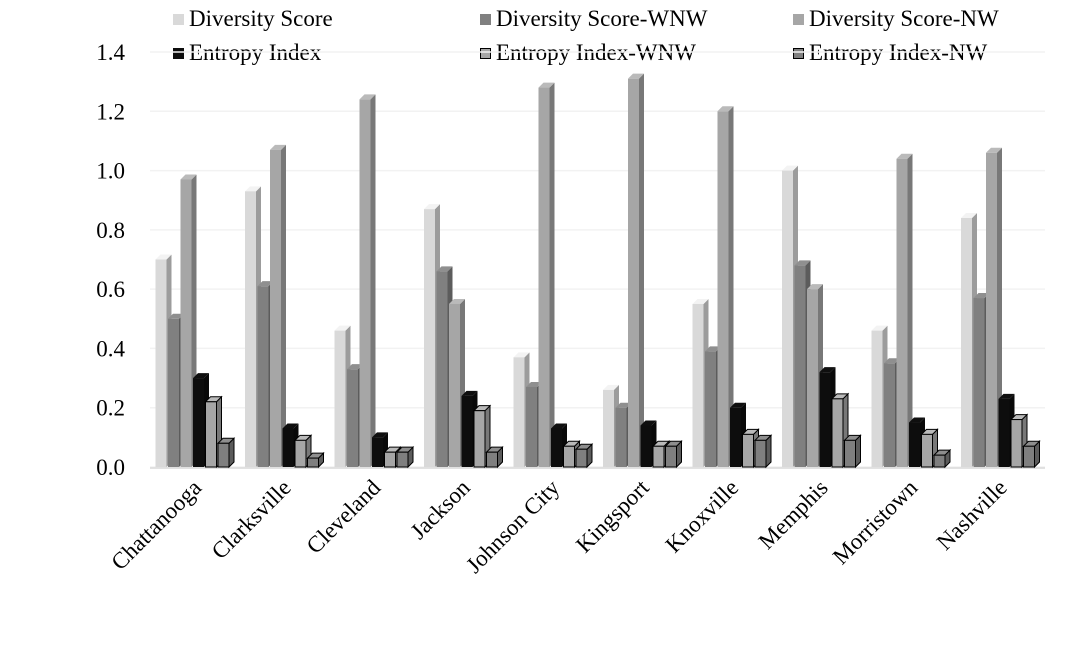  What do you see at coordinates (344, 517) in the screenshot?
I see `x-tick-label: Cleveland` at bounding box center [344, 517].